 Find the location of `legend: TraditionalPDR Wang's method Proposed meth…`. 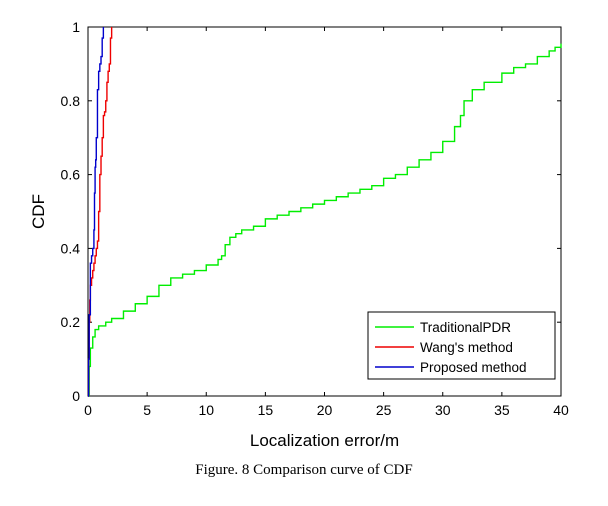

legend: TraditionalPDR Wang's method Proposed meth… is located at coordinates (461, 345).